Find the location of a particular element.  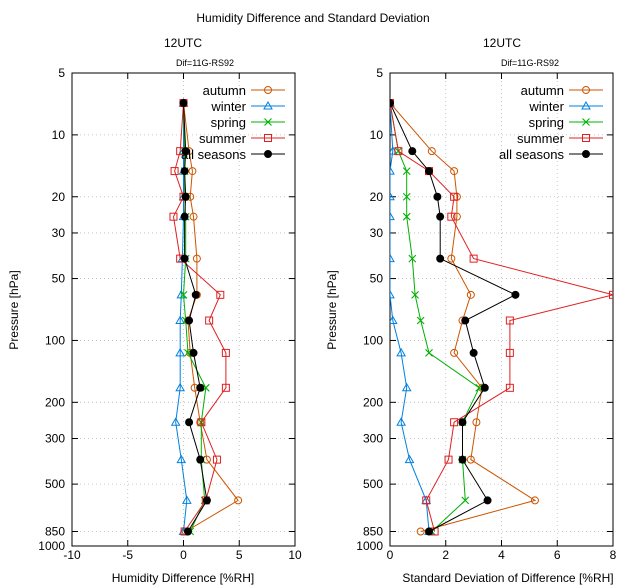

series-winter is located at coordinates (412, 316).